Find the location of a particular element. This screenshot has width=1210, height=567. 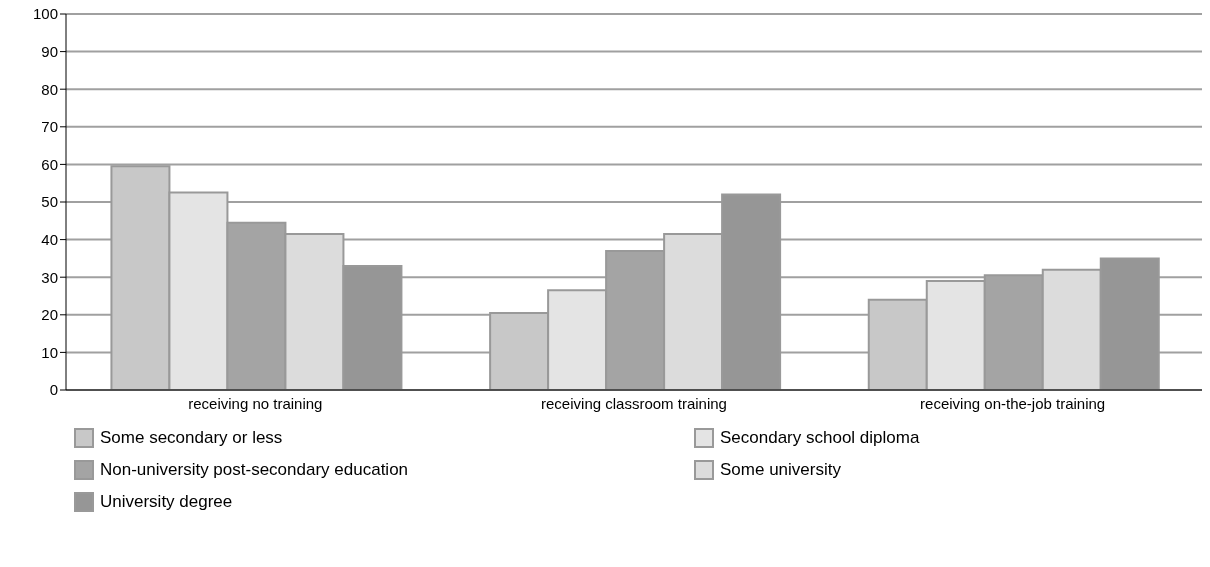

legend-label: University degree is located at coordinates (166, 502).